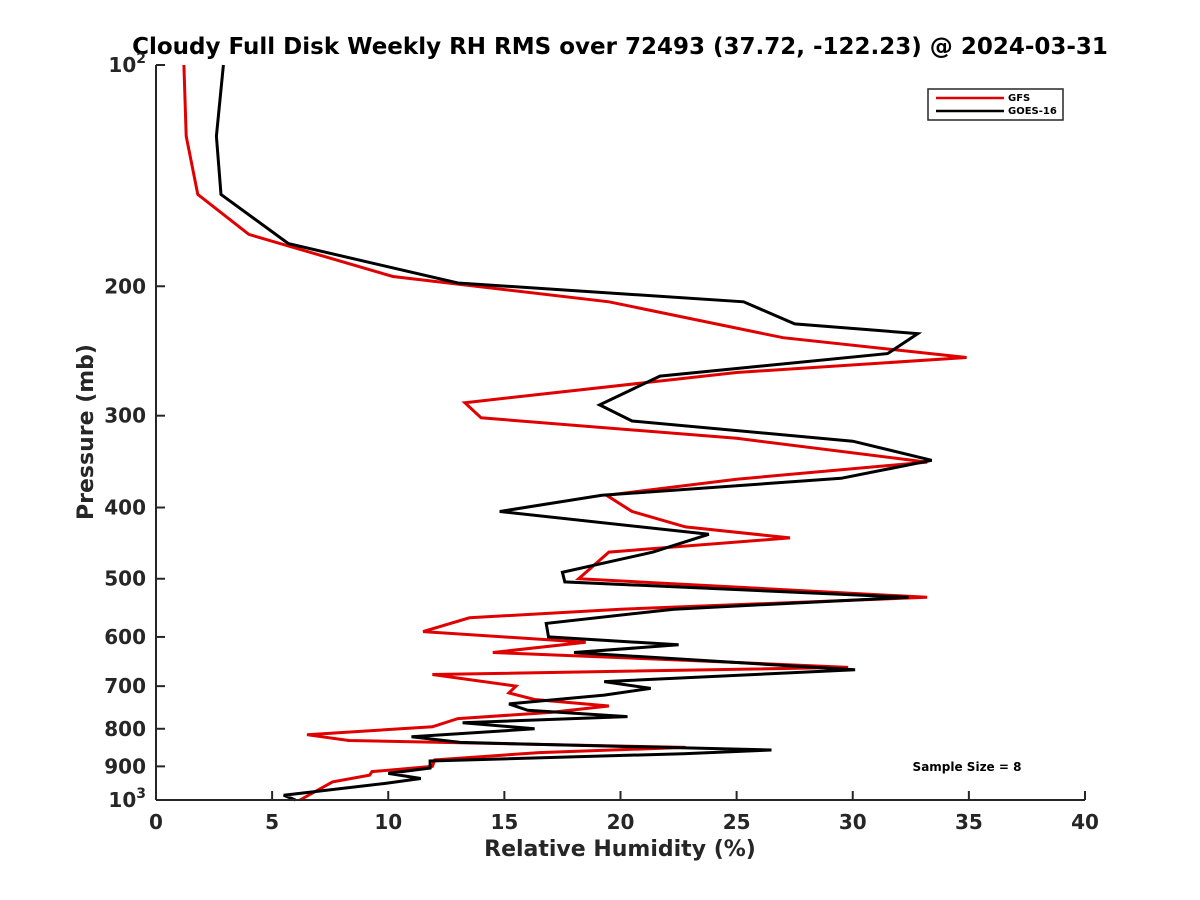  Describe the element at coordinates (125, 766) in the screenshot. I see `y-tick-label: 900` at that location.